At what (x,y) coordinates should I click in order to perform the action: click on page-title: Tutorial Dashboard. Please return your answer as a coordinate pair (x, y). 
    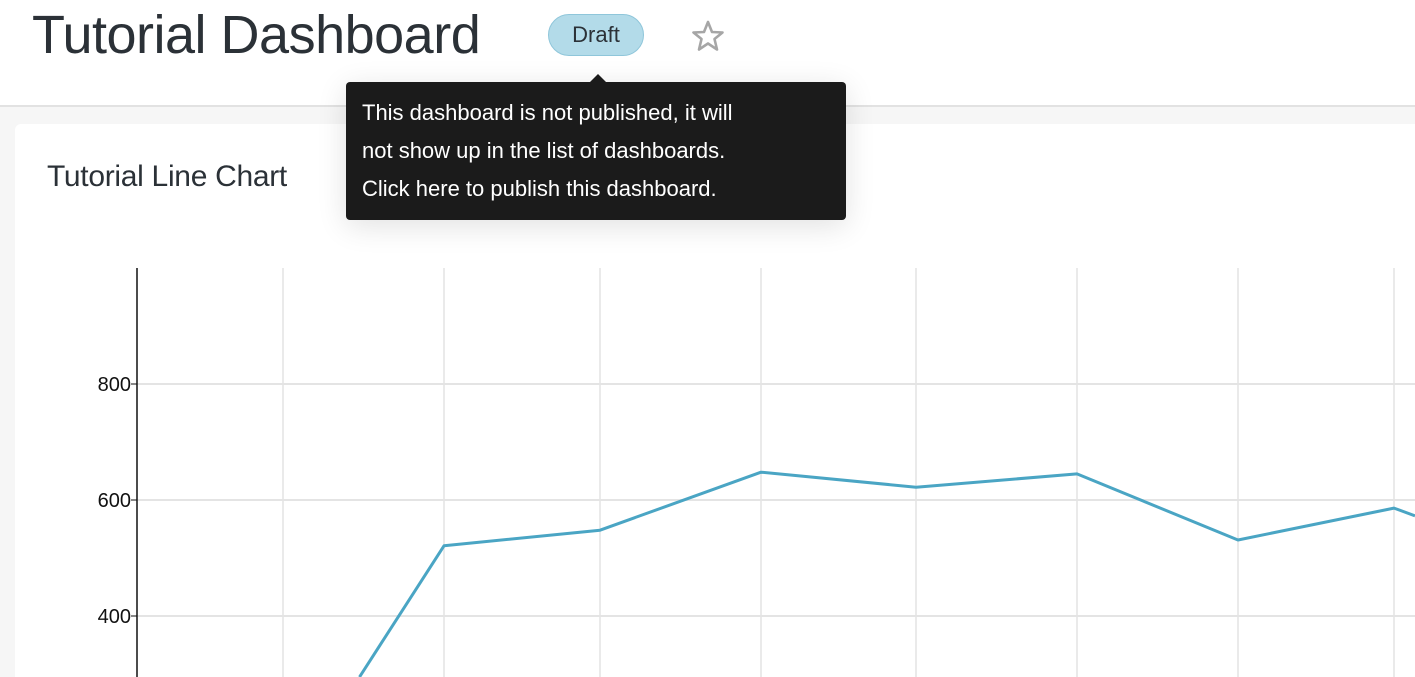
    Looking at the image, I should click on (256, 35).